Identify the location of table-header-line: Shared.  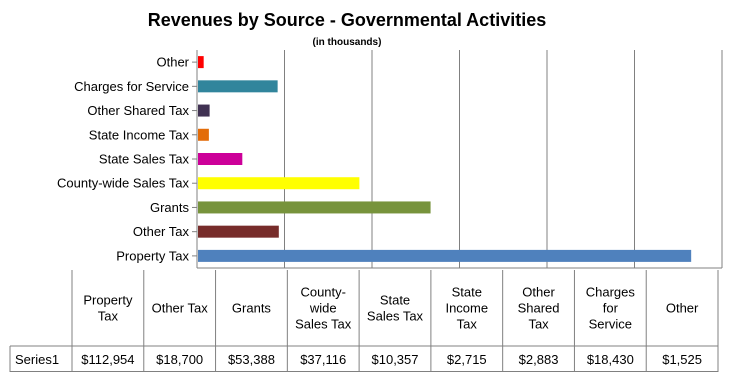
(539, 308).